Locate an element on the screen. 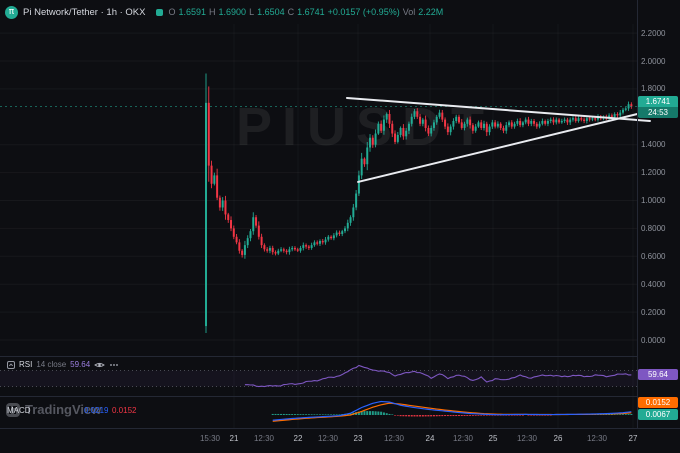  tradingview-label: TradingView is located at coordinates (63, 409).